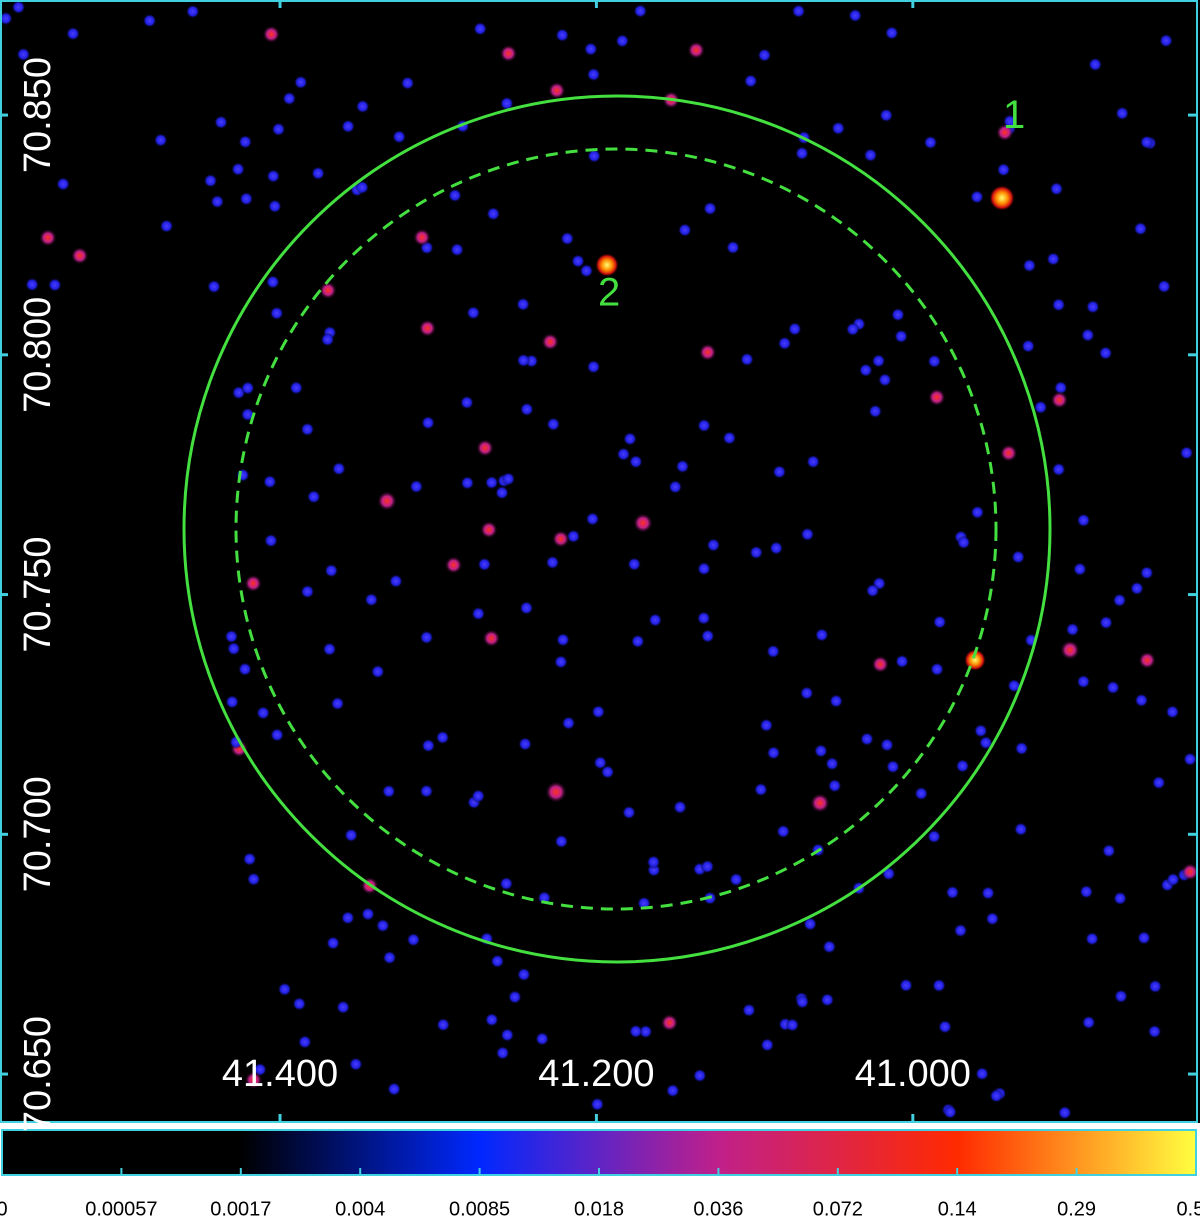 This screenshot has width=1200, height=1227. I want to click on y-tick-label: 70.750, so click(38, 594).